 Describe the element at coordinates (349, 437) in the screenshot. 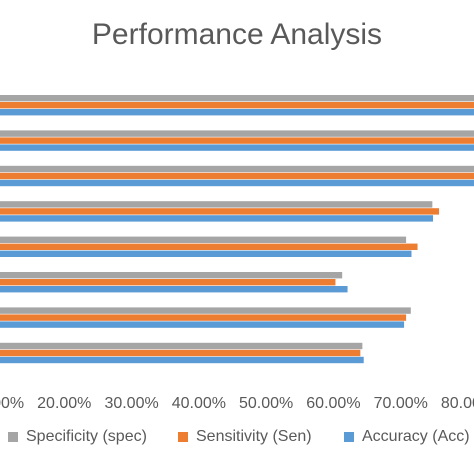

I see `legend-swatch-accuracy` at that location.